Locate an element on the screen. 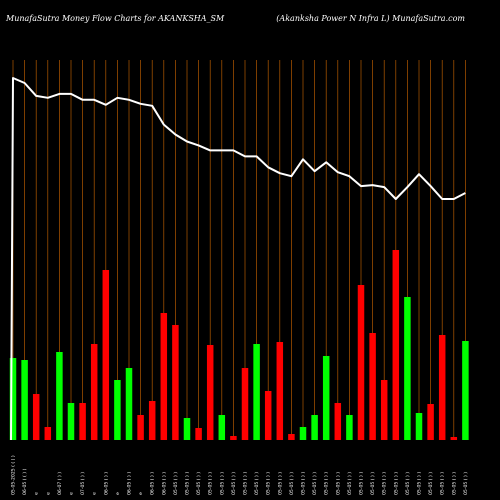  x-tick-label: 05-05-2025 ( ( ) ) is located at coordinates (14, 475).